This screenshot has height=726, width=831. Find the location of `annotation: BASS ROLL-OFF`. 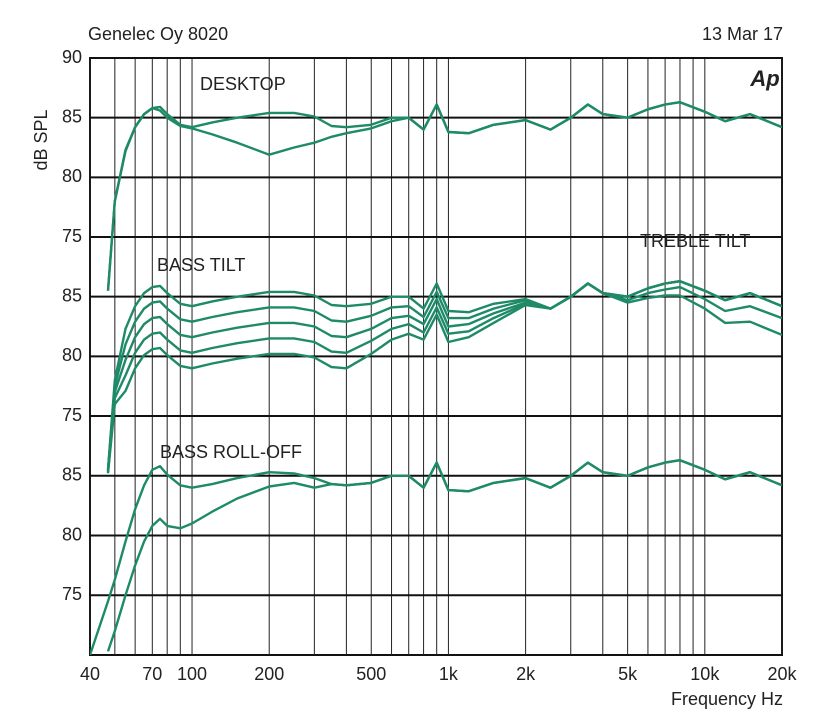

annotation: BASS ROLL-OFF is located at coordinates (231, 452).